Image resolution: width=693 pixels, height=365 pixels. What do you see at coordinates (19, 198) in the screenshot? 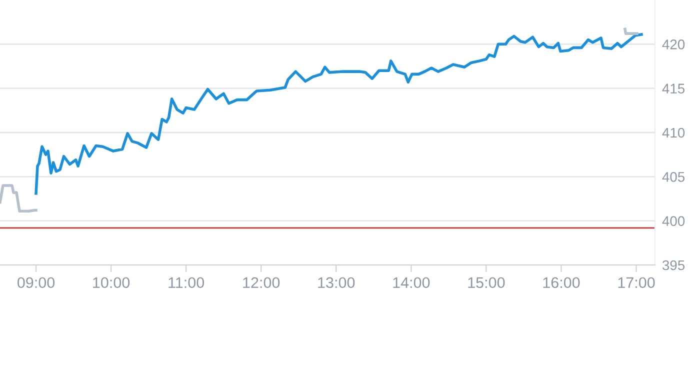
I see `line-series` at bounding box center [19, 198].